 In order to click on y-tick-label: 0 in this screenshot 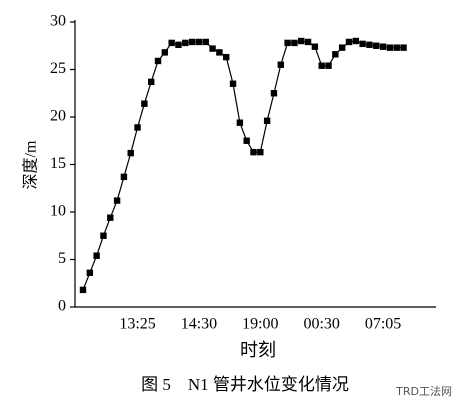, I will do `click(62, 306)`.